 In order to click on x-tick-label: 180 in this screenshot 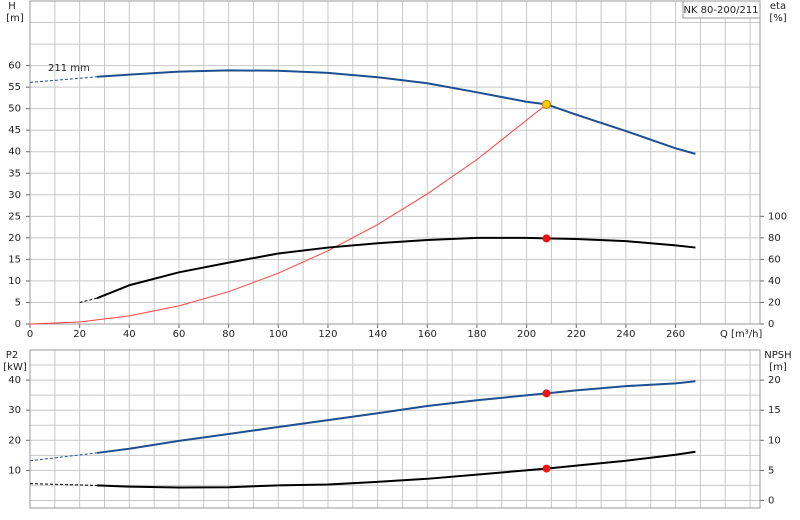, I will do `click(476, 334)`.